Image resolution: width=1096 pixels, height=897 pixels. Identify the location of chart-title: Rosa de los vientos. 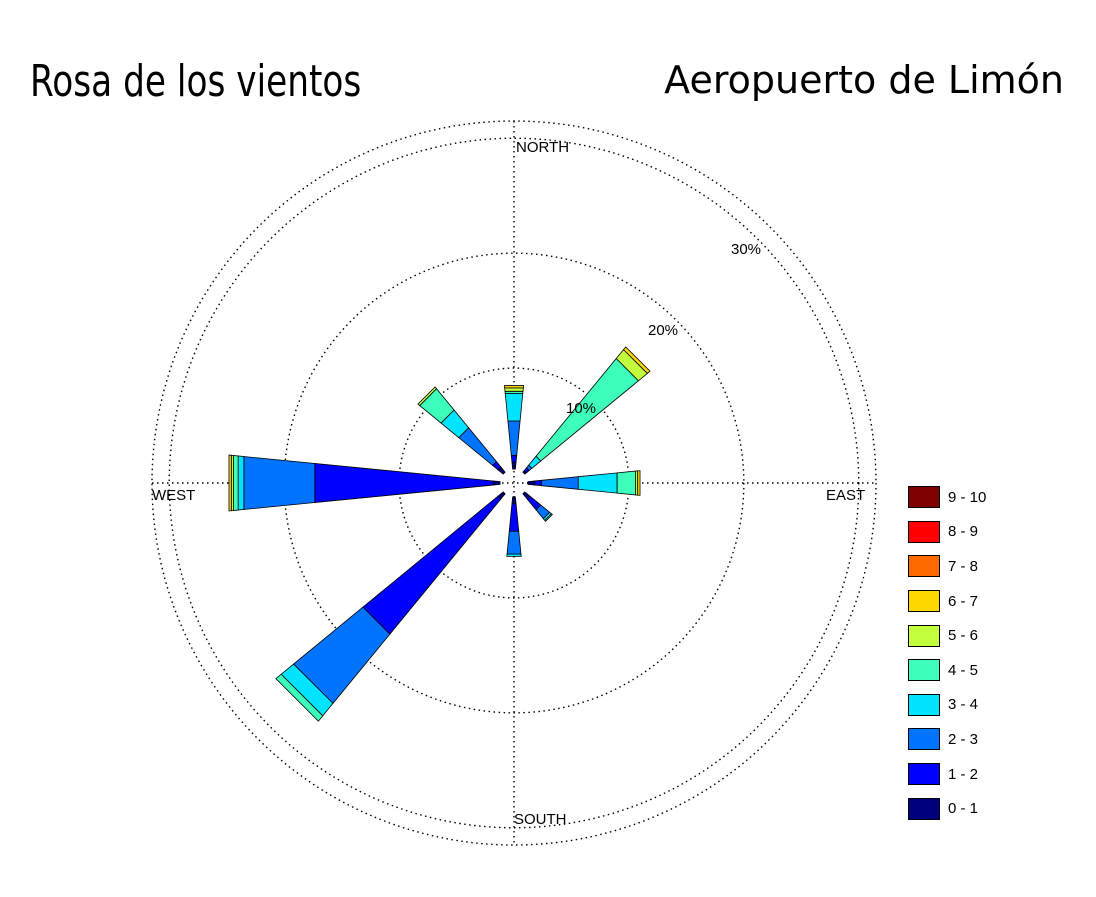
(196, 81).